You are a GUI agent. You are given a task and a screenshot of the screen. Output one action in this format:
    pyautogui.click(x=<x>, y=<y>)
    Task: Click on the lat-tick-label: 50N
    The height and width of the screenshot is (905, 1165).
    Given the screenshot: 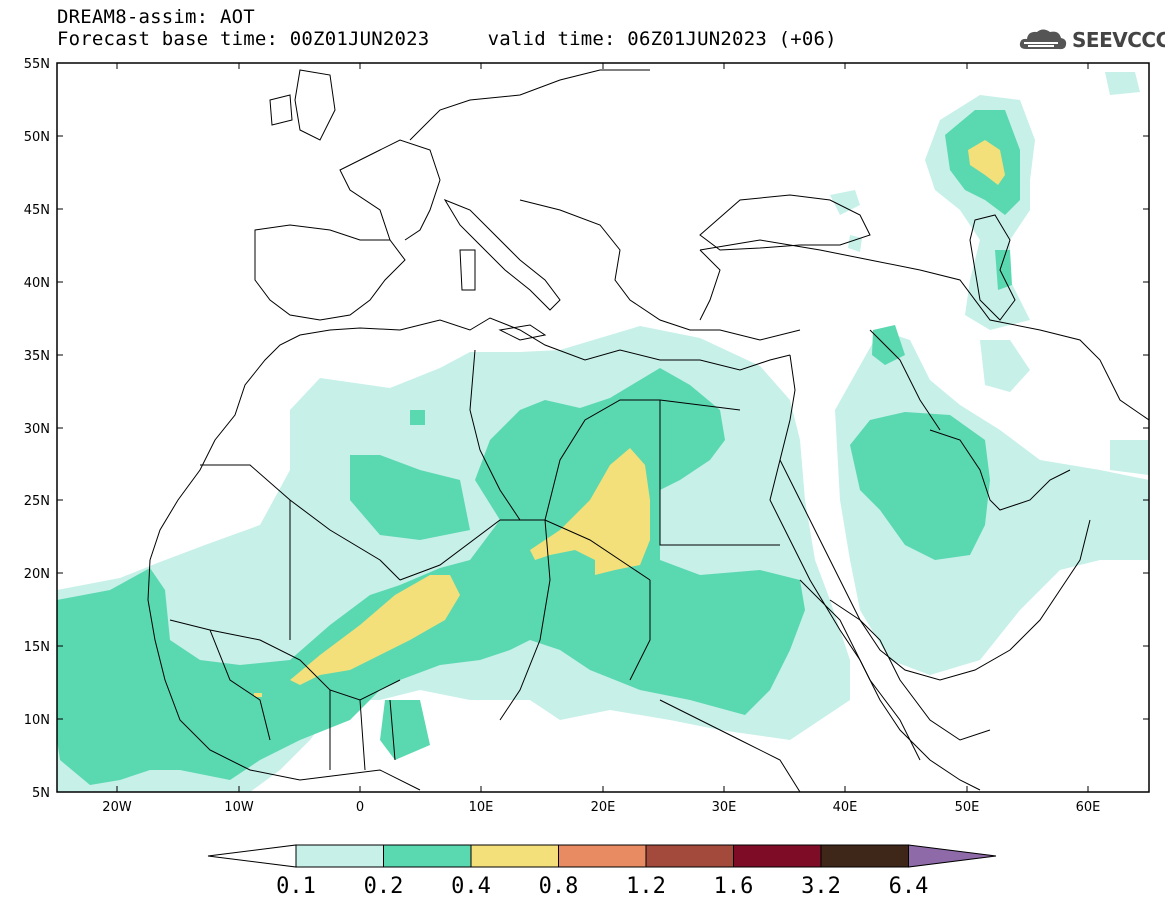 What is the action you would take?
    pyautogui.click(x=37, y=137)
    